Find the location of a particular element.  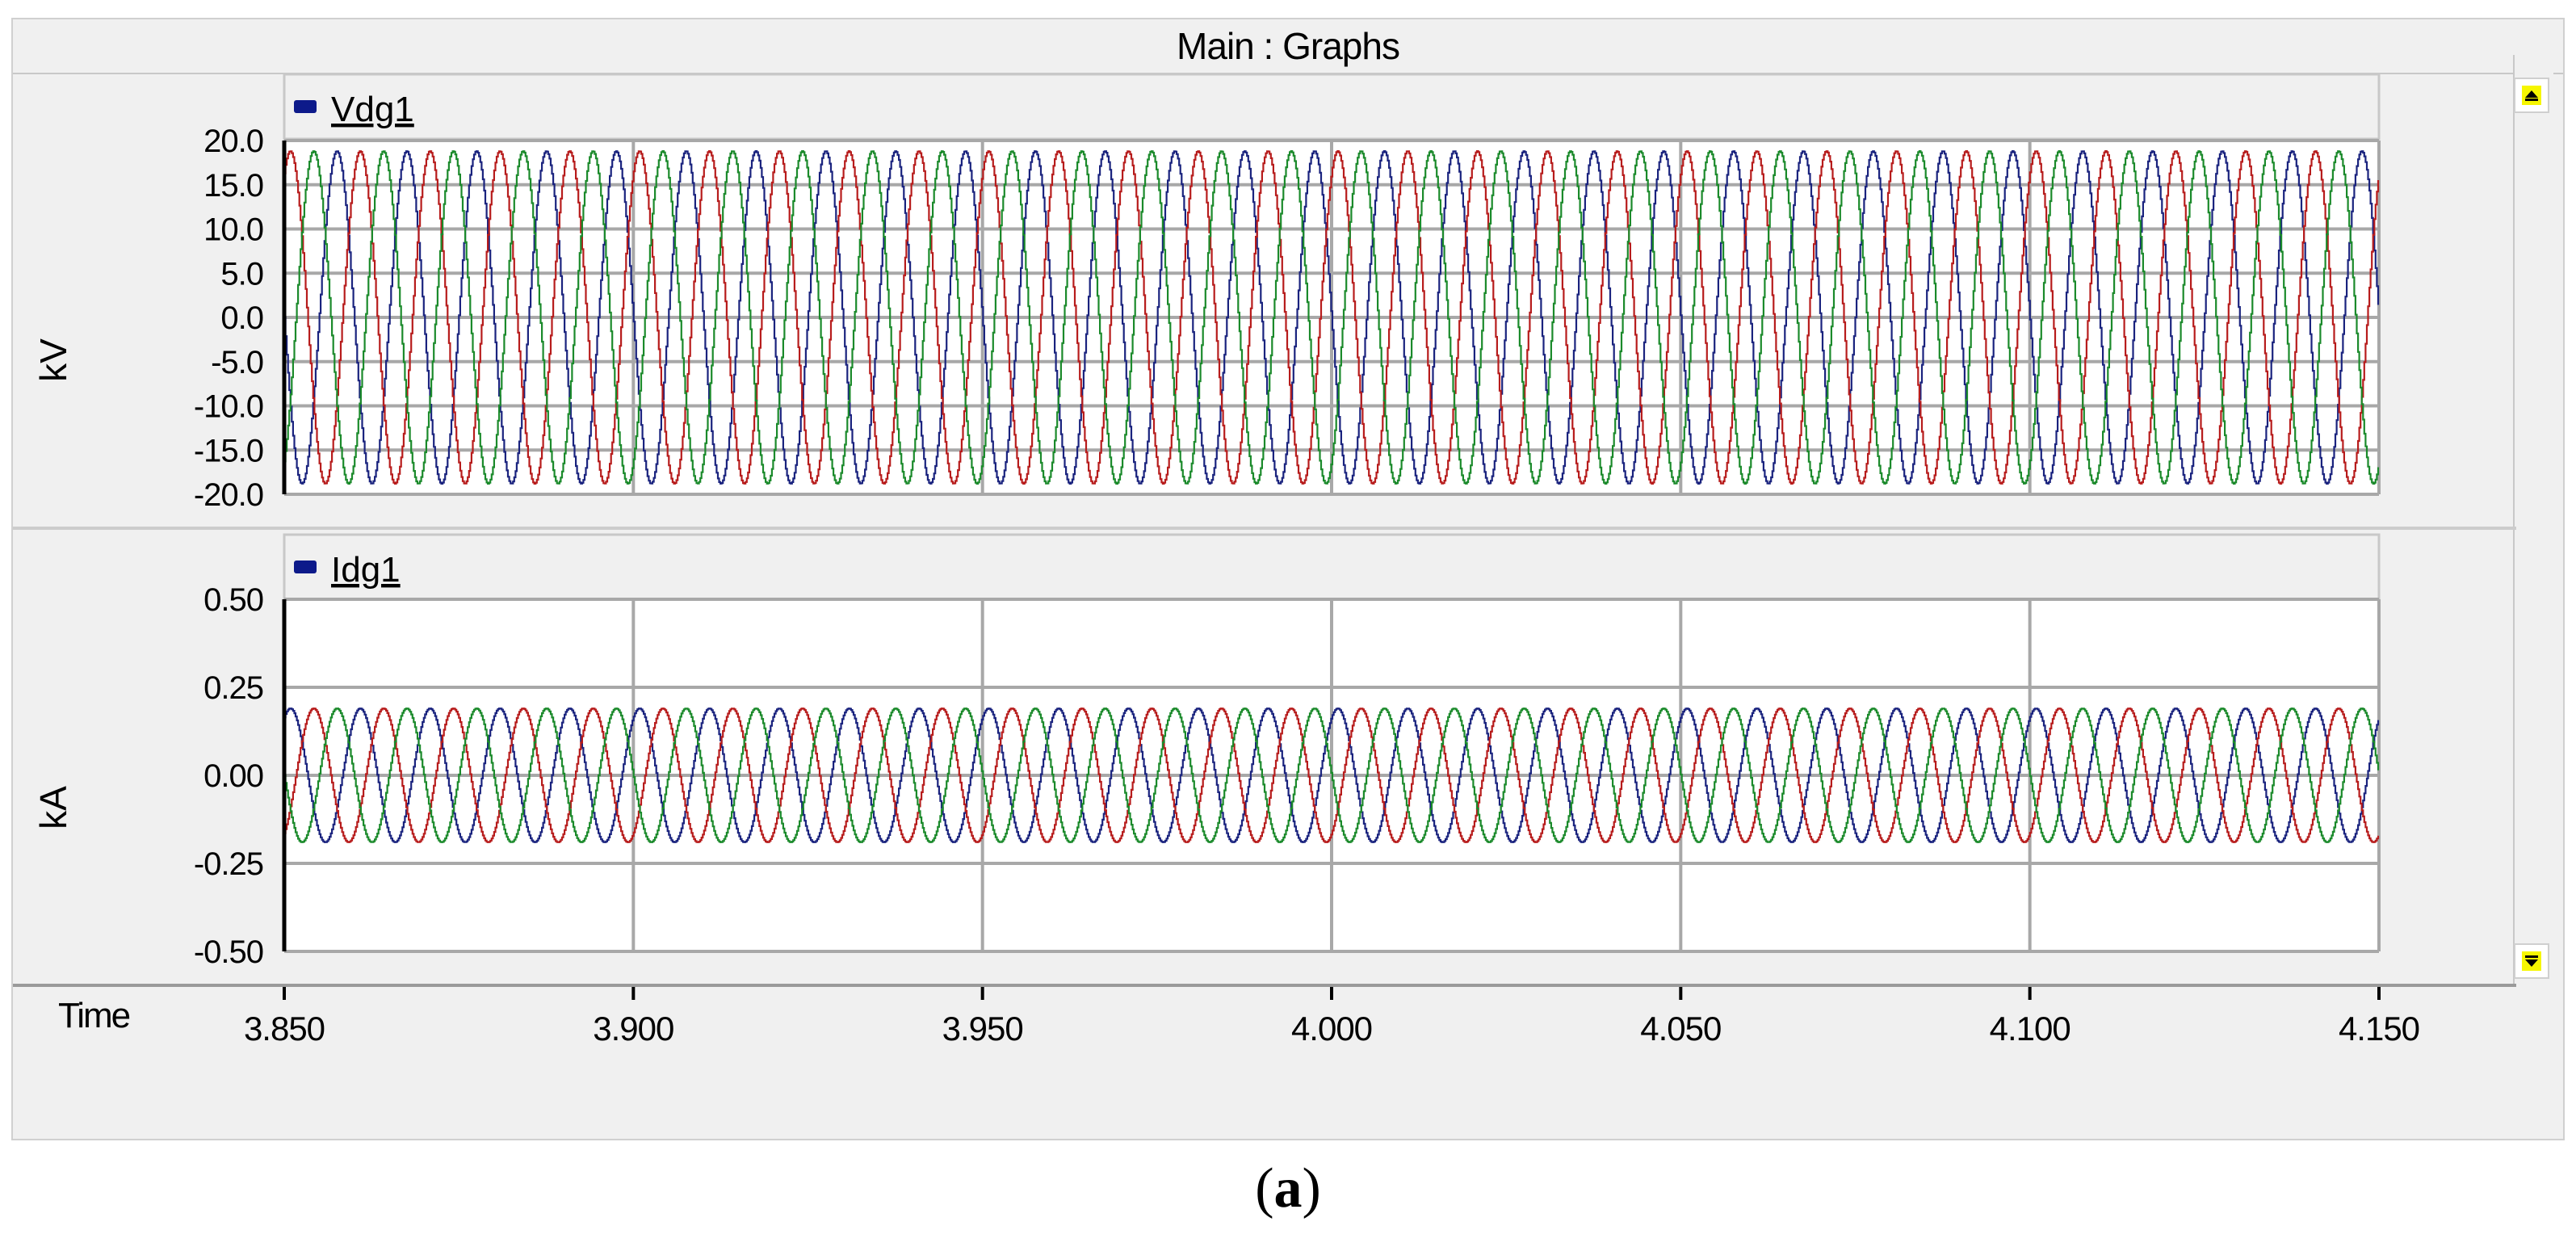

waveform-phase-b is located at coordinates (1332, 775).